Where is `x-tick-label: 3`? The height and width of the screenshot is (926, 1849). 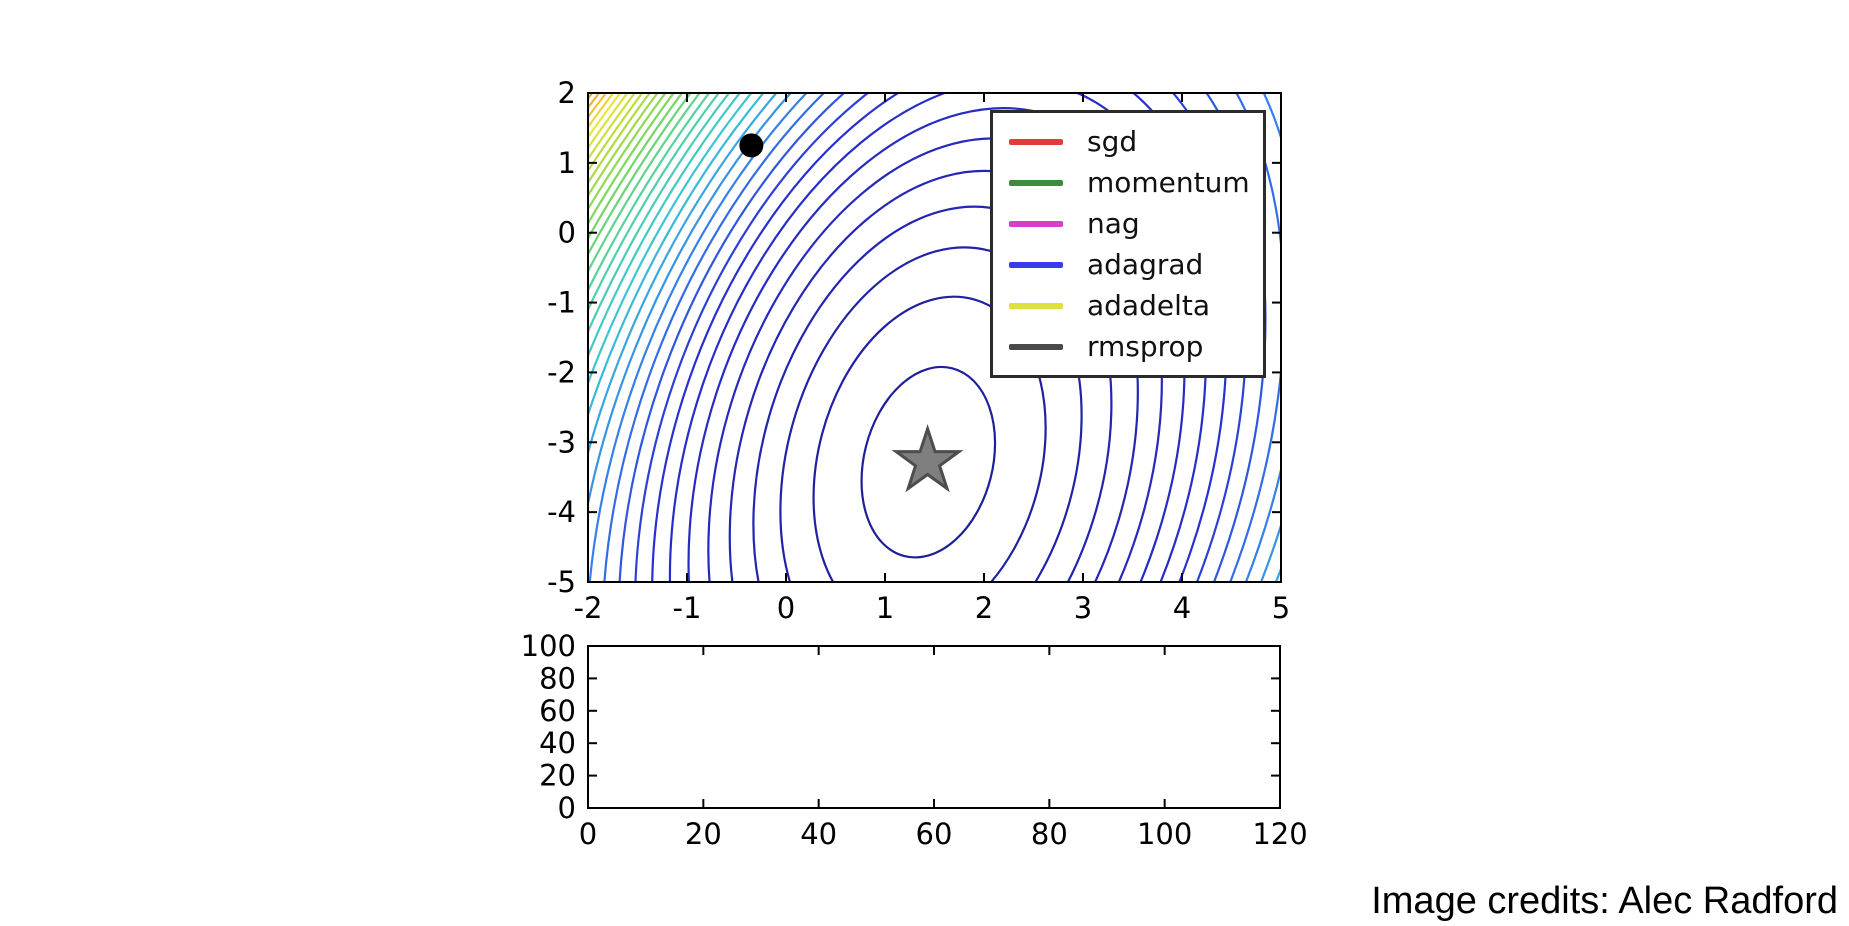
x-tick-label: 3 is located at coordinates (1083, 608).